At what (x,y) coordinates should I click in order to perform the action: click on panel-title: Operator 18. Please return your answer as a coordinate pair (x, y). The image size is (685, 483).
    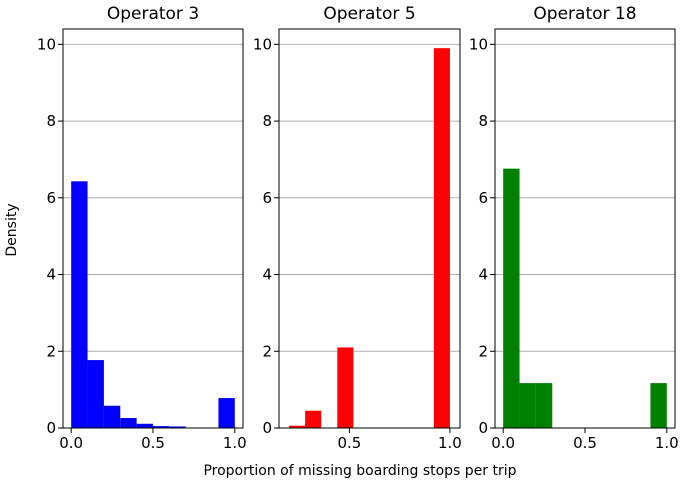
    Looking at the image, I should click on (584, 14).